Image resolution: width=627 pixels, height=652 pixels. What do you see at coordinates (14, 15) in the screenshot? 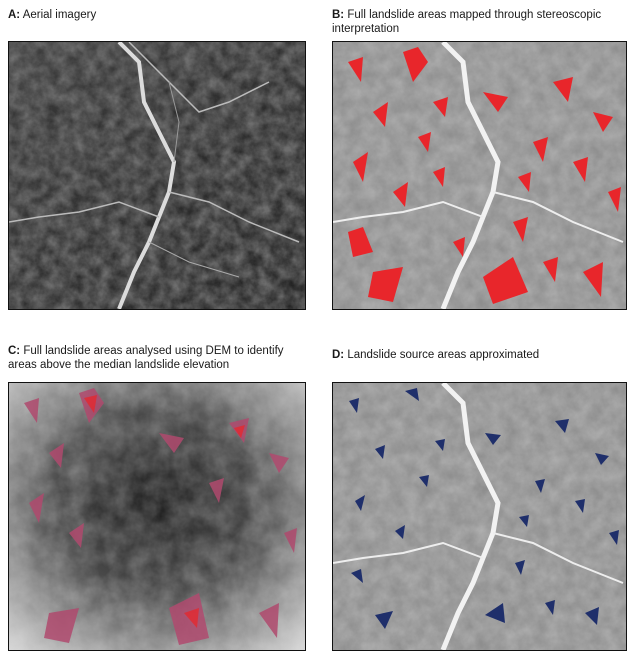
I see `panel-letter-a: A:` at bounding box center [14, 15].